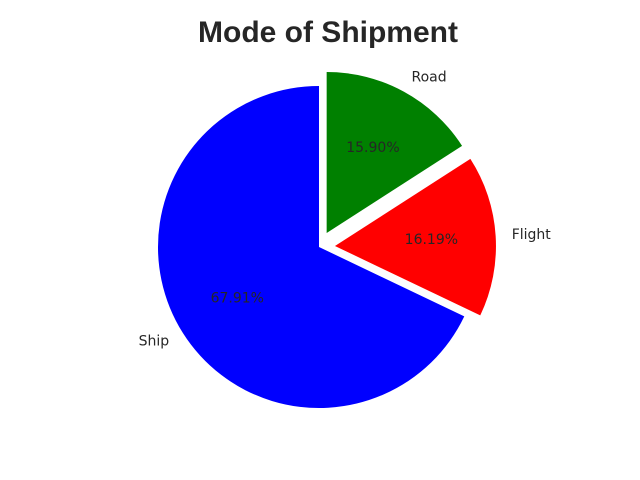  I want to click on pie-slice-road, so click(394, 152).